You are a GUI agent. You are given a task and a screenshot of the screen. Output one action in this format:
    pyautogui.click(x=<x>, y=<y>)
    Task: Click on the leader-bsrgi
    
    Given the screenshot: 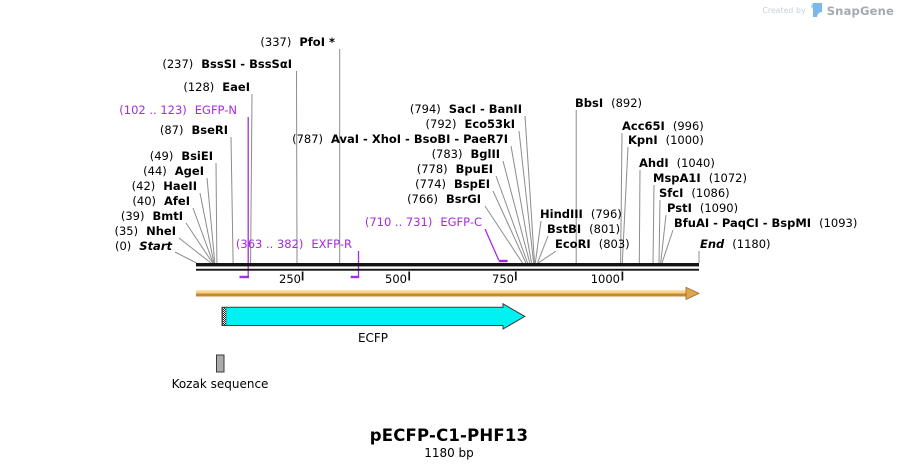 What is the action you would take?
    pyautogui.click(x=503, y=234)
    